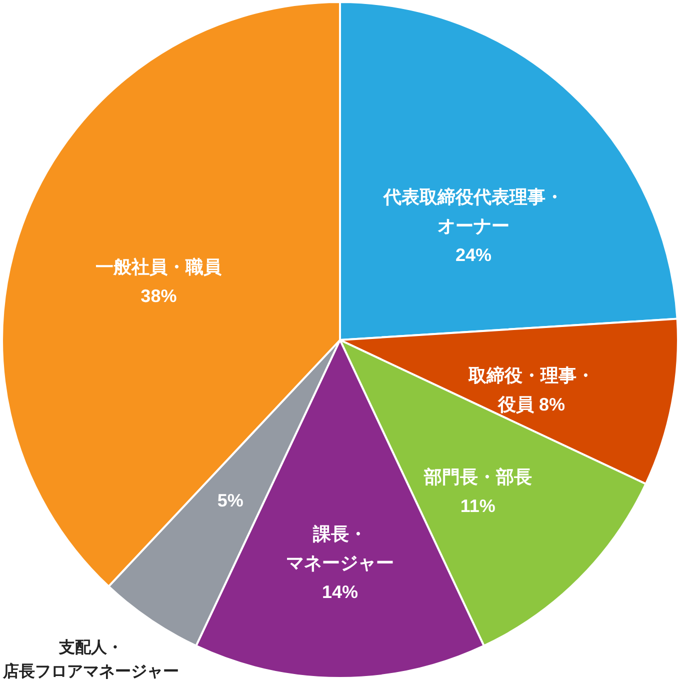 Image resolution: width=680 pixels, height=695 pixels. I want to click on data-label: 38%, so click(158, 296).